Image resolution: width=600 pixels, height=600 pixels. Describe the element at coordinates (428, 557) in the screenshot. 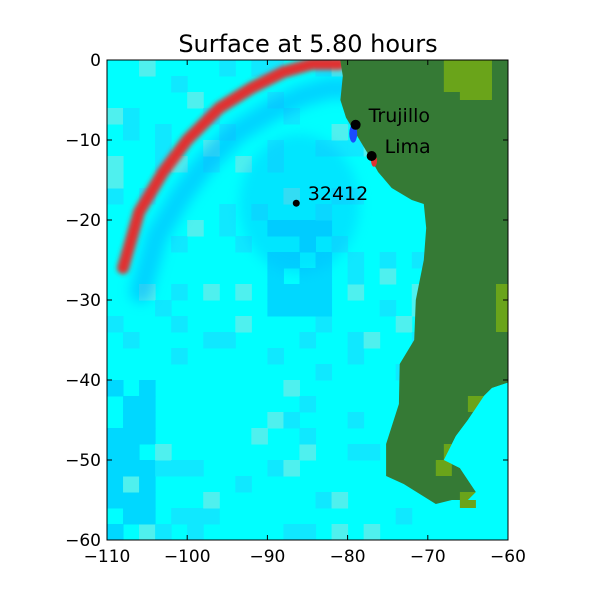

I see `x-tick-label: −70` at that location.